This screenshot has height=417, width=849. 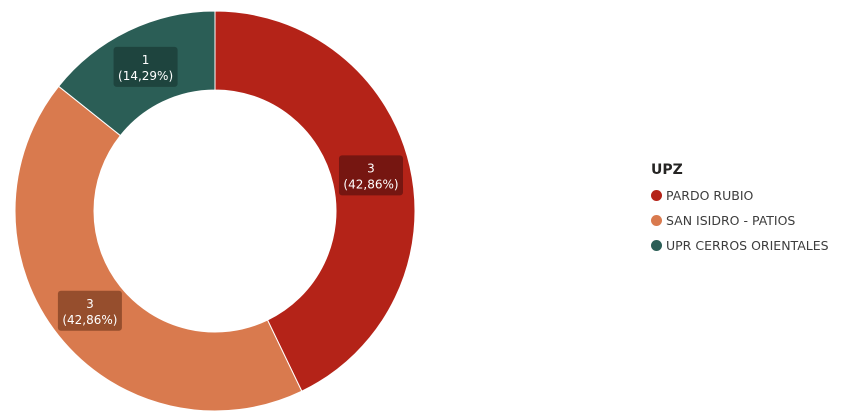 I want to click on data-label-value: 1, so click(x=146, y=60).